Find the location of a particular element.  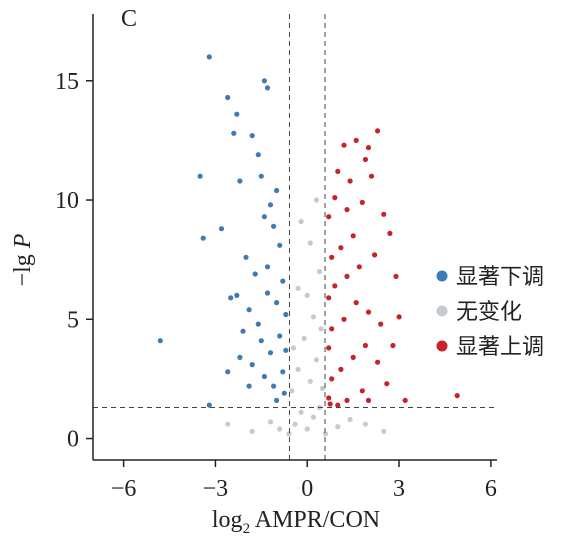

y-axis-title-italic: P is located at coordinates (23, 241).